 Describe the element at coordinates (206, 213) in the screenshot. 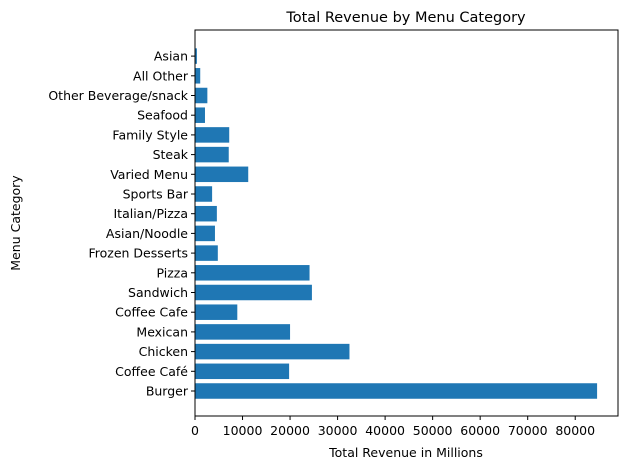

I see `bar-italian-pizza` at that location.